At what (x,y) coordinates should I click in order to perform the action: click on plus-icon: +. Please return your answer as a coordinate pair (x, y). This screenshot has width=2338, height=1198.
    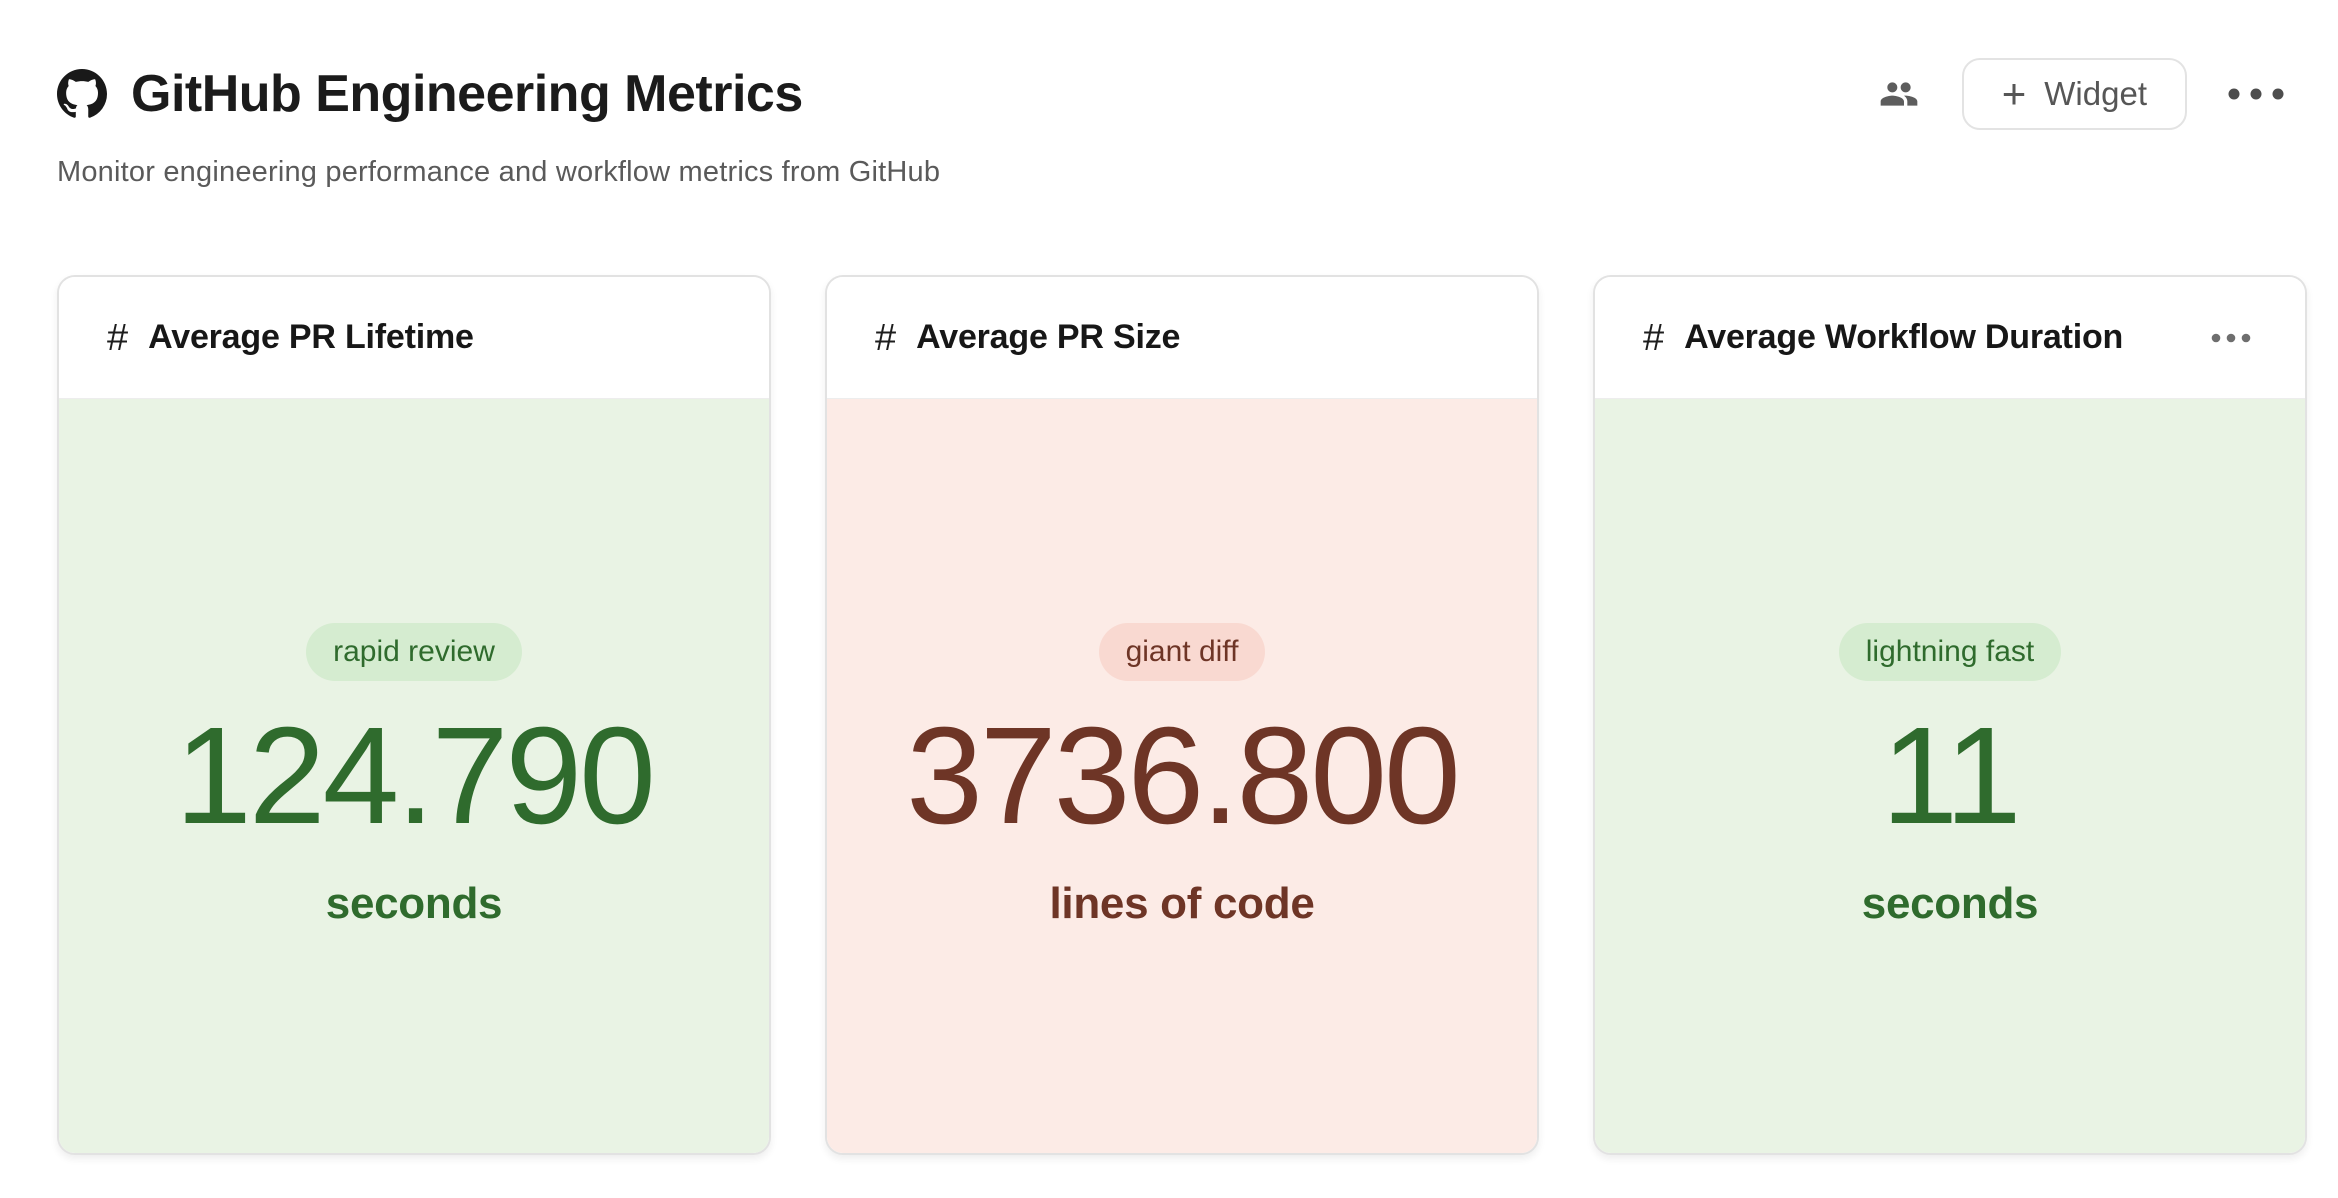
    Looking at the image, I should click on (2014, 93).